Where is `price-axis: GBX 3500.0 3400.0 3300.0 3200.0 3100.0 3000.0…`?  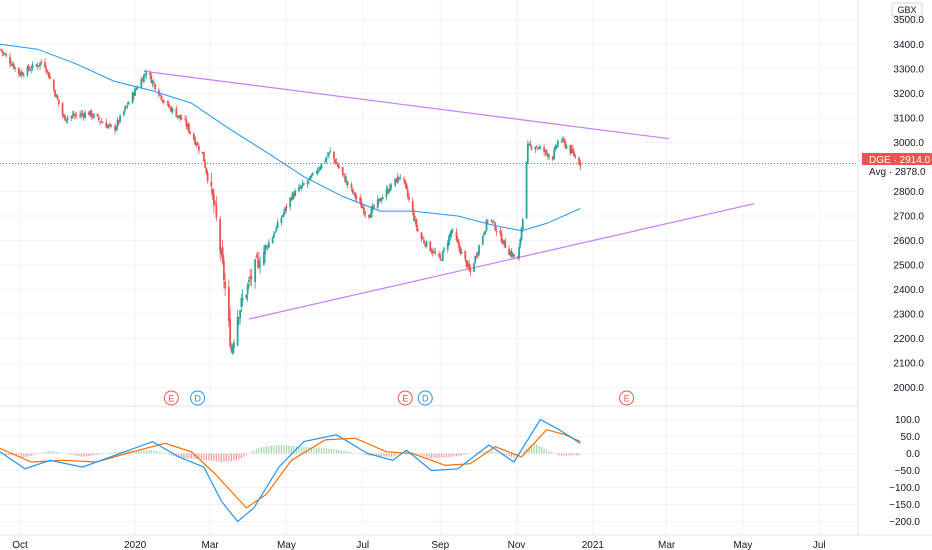 price-axis: GBX 3500.0 3400.0 3300.0 3200.0 3100.0 3000.0… is located at coordinates (894, 267).